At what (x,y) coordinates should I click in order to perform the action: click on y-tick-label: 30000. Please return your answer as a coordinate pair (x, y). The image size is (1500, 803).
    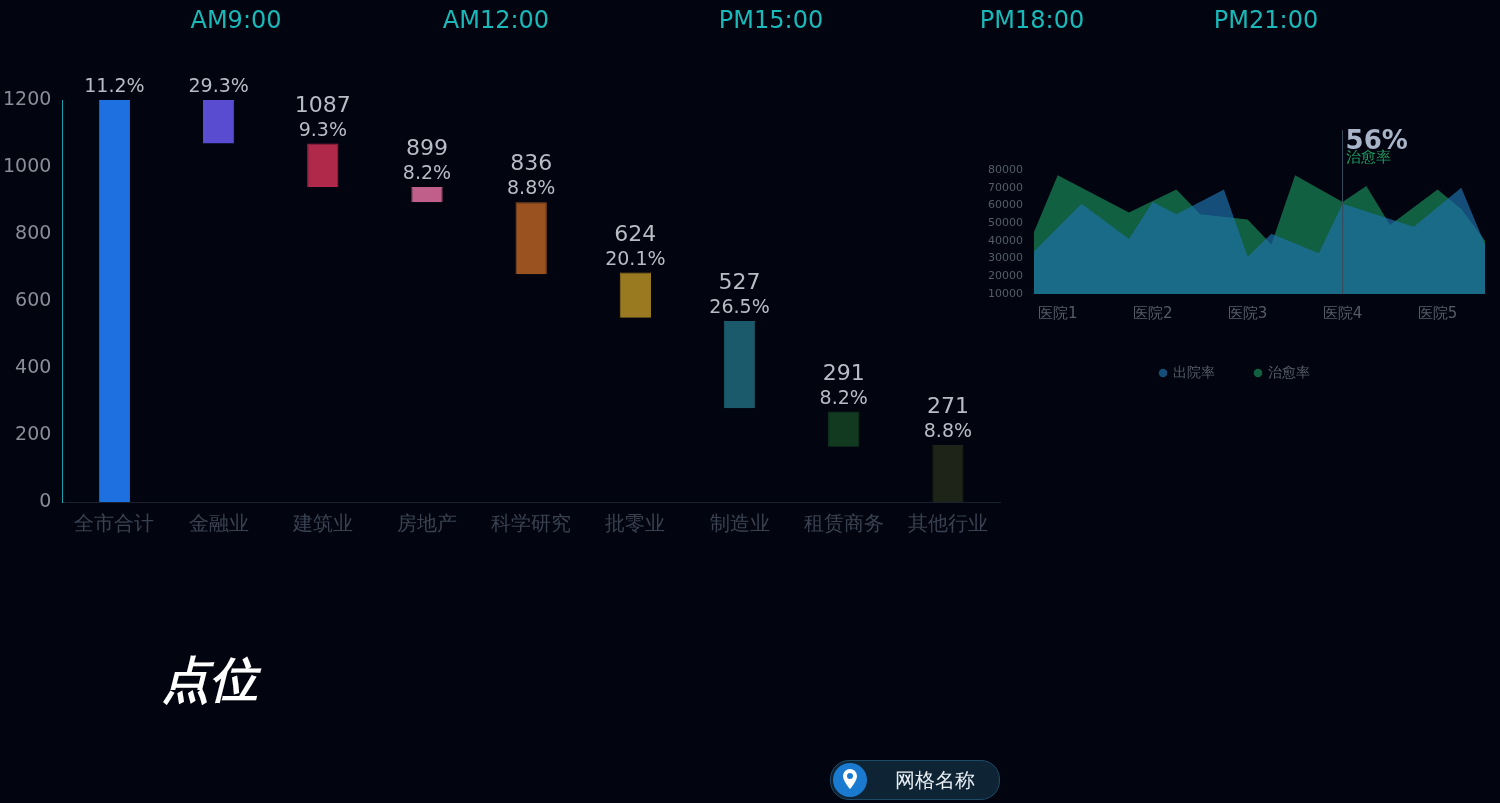
    Looking at the image, I should click on (1005, 258).